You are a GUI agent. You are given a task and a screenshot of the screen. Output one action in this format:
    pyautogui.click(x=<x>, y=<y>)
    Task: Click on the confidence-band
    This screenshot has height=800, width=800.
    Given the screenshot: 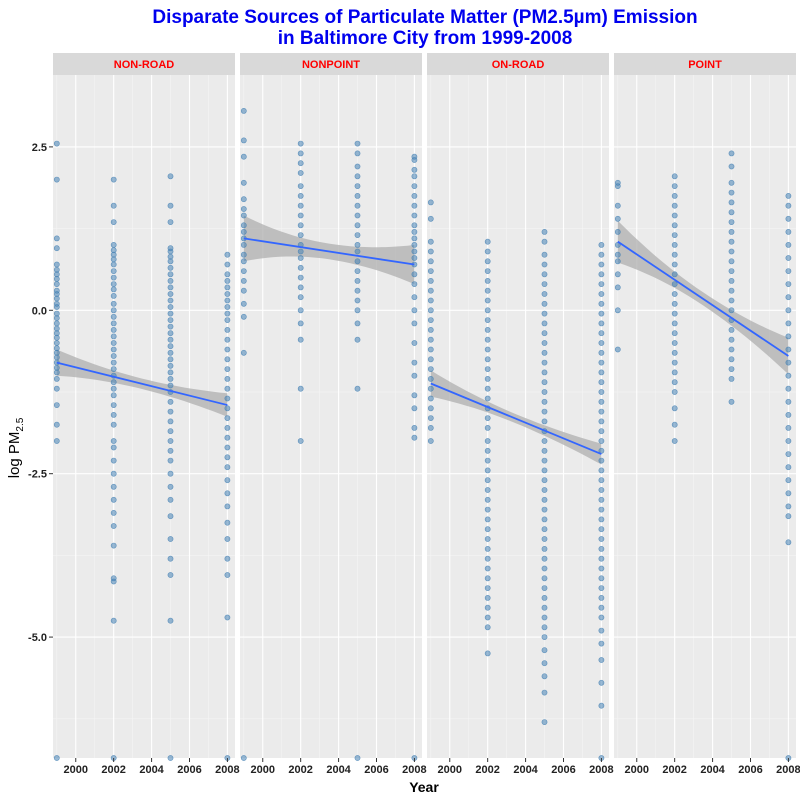 What is the action you would take?
    pyautogui.click(x=703, y=297)
    